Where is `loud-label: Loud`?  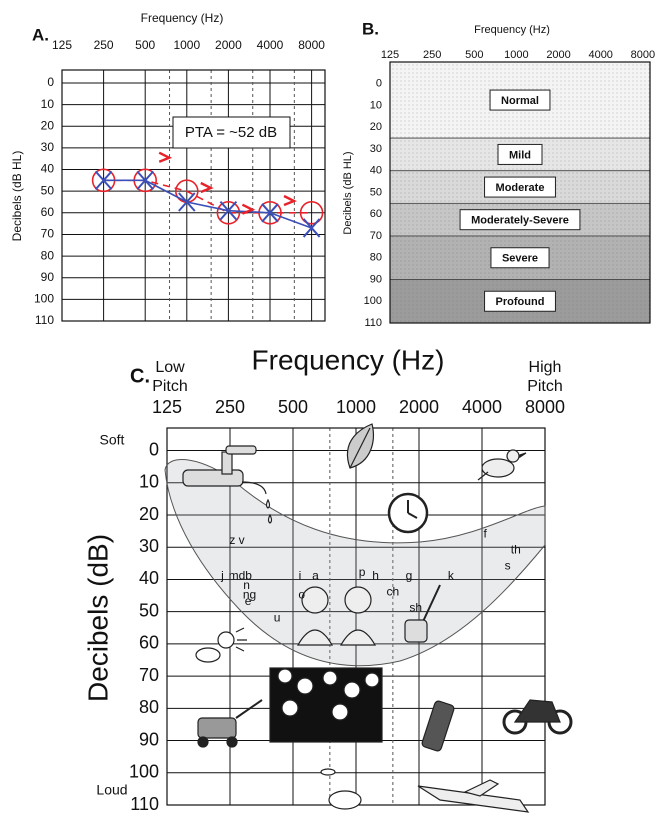 loud-label: Loud is located at coordinates (111, 790).